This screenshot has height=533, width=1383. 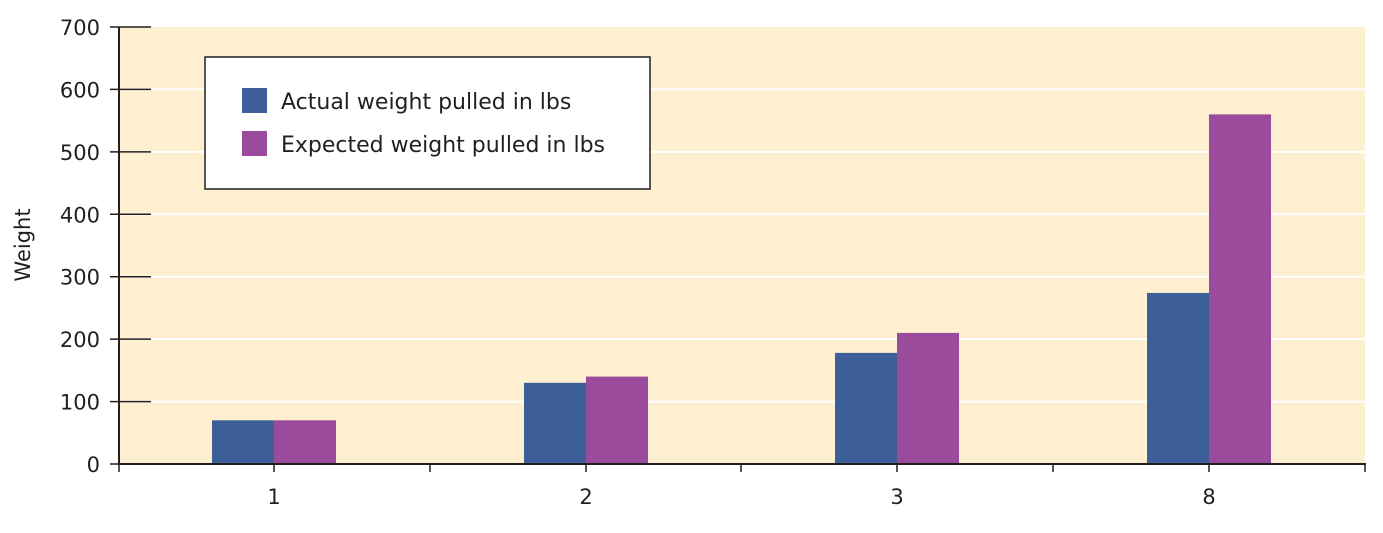 I want to click on y-axis-ticks: 0 100 200 300 400 500 600 700, so click(x=105, y=246).